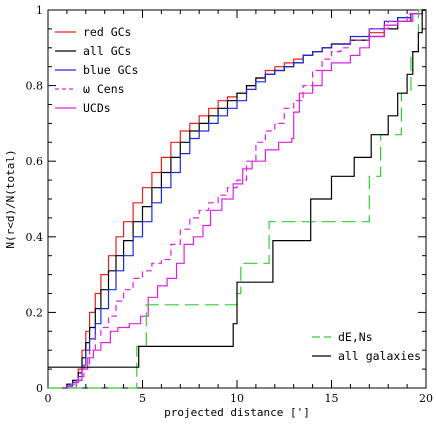 The width and height of the screenshot is (436, 424). I want to click on x-tick-label: 10, so click(237, 398).